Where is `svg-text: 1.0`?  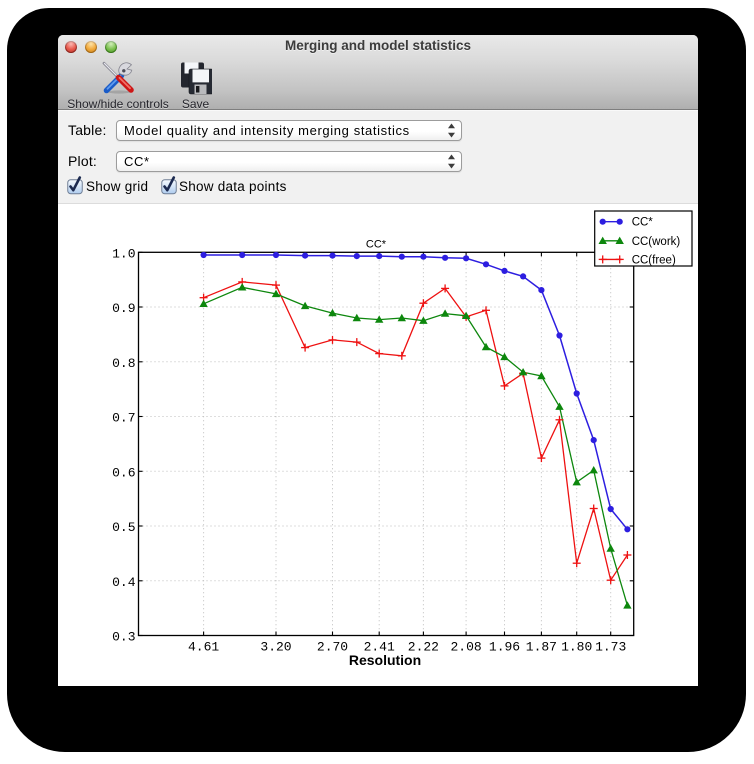
svg-text: 1.0 is located at coordinates (123, 253).